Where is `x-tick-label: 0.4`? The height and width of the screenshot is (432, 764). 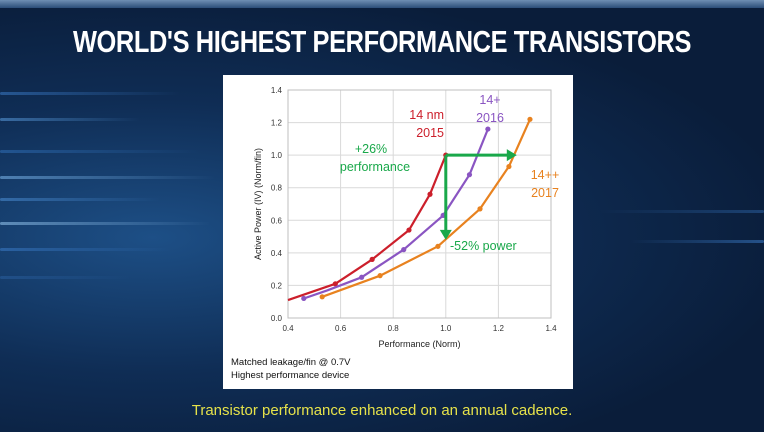 x-tick-label: 0.4 is located at coordinates (288, 328).